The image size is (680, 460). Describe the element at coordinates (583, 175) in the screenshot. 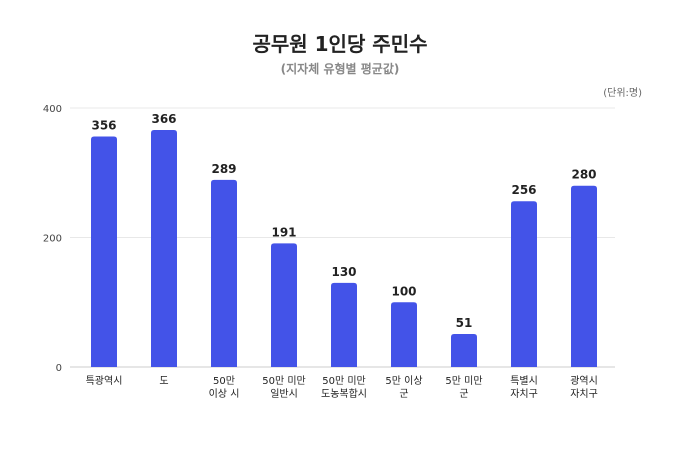

I see `data-label: 280` at that location.